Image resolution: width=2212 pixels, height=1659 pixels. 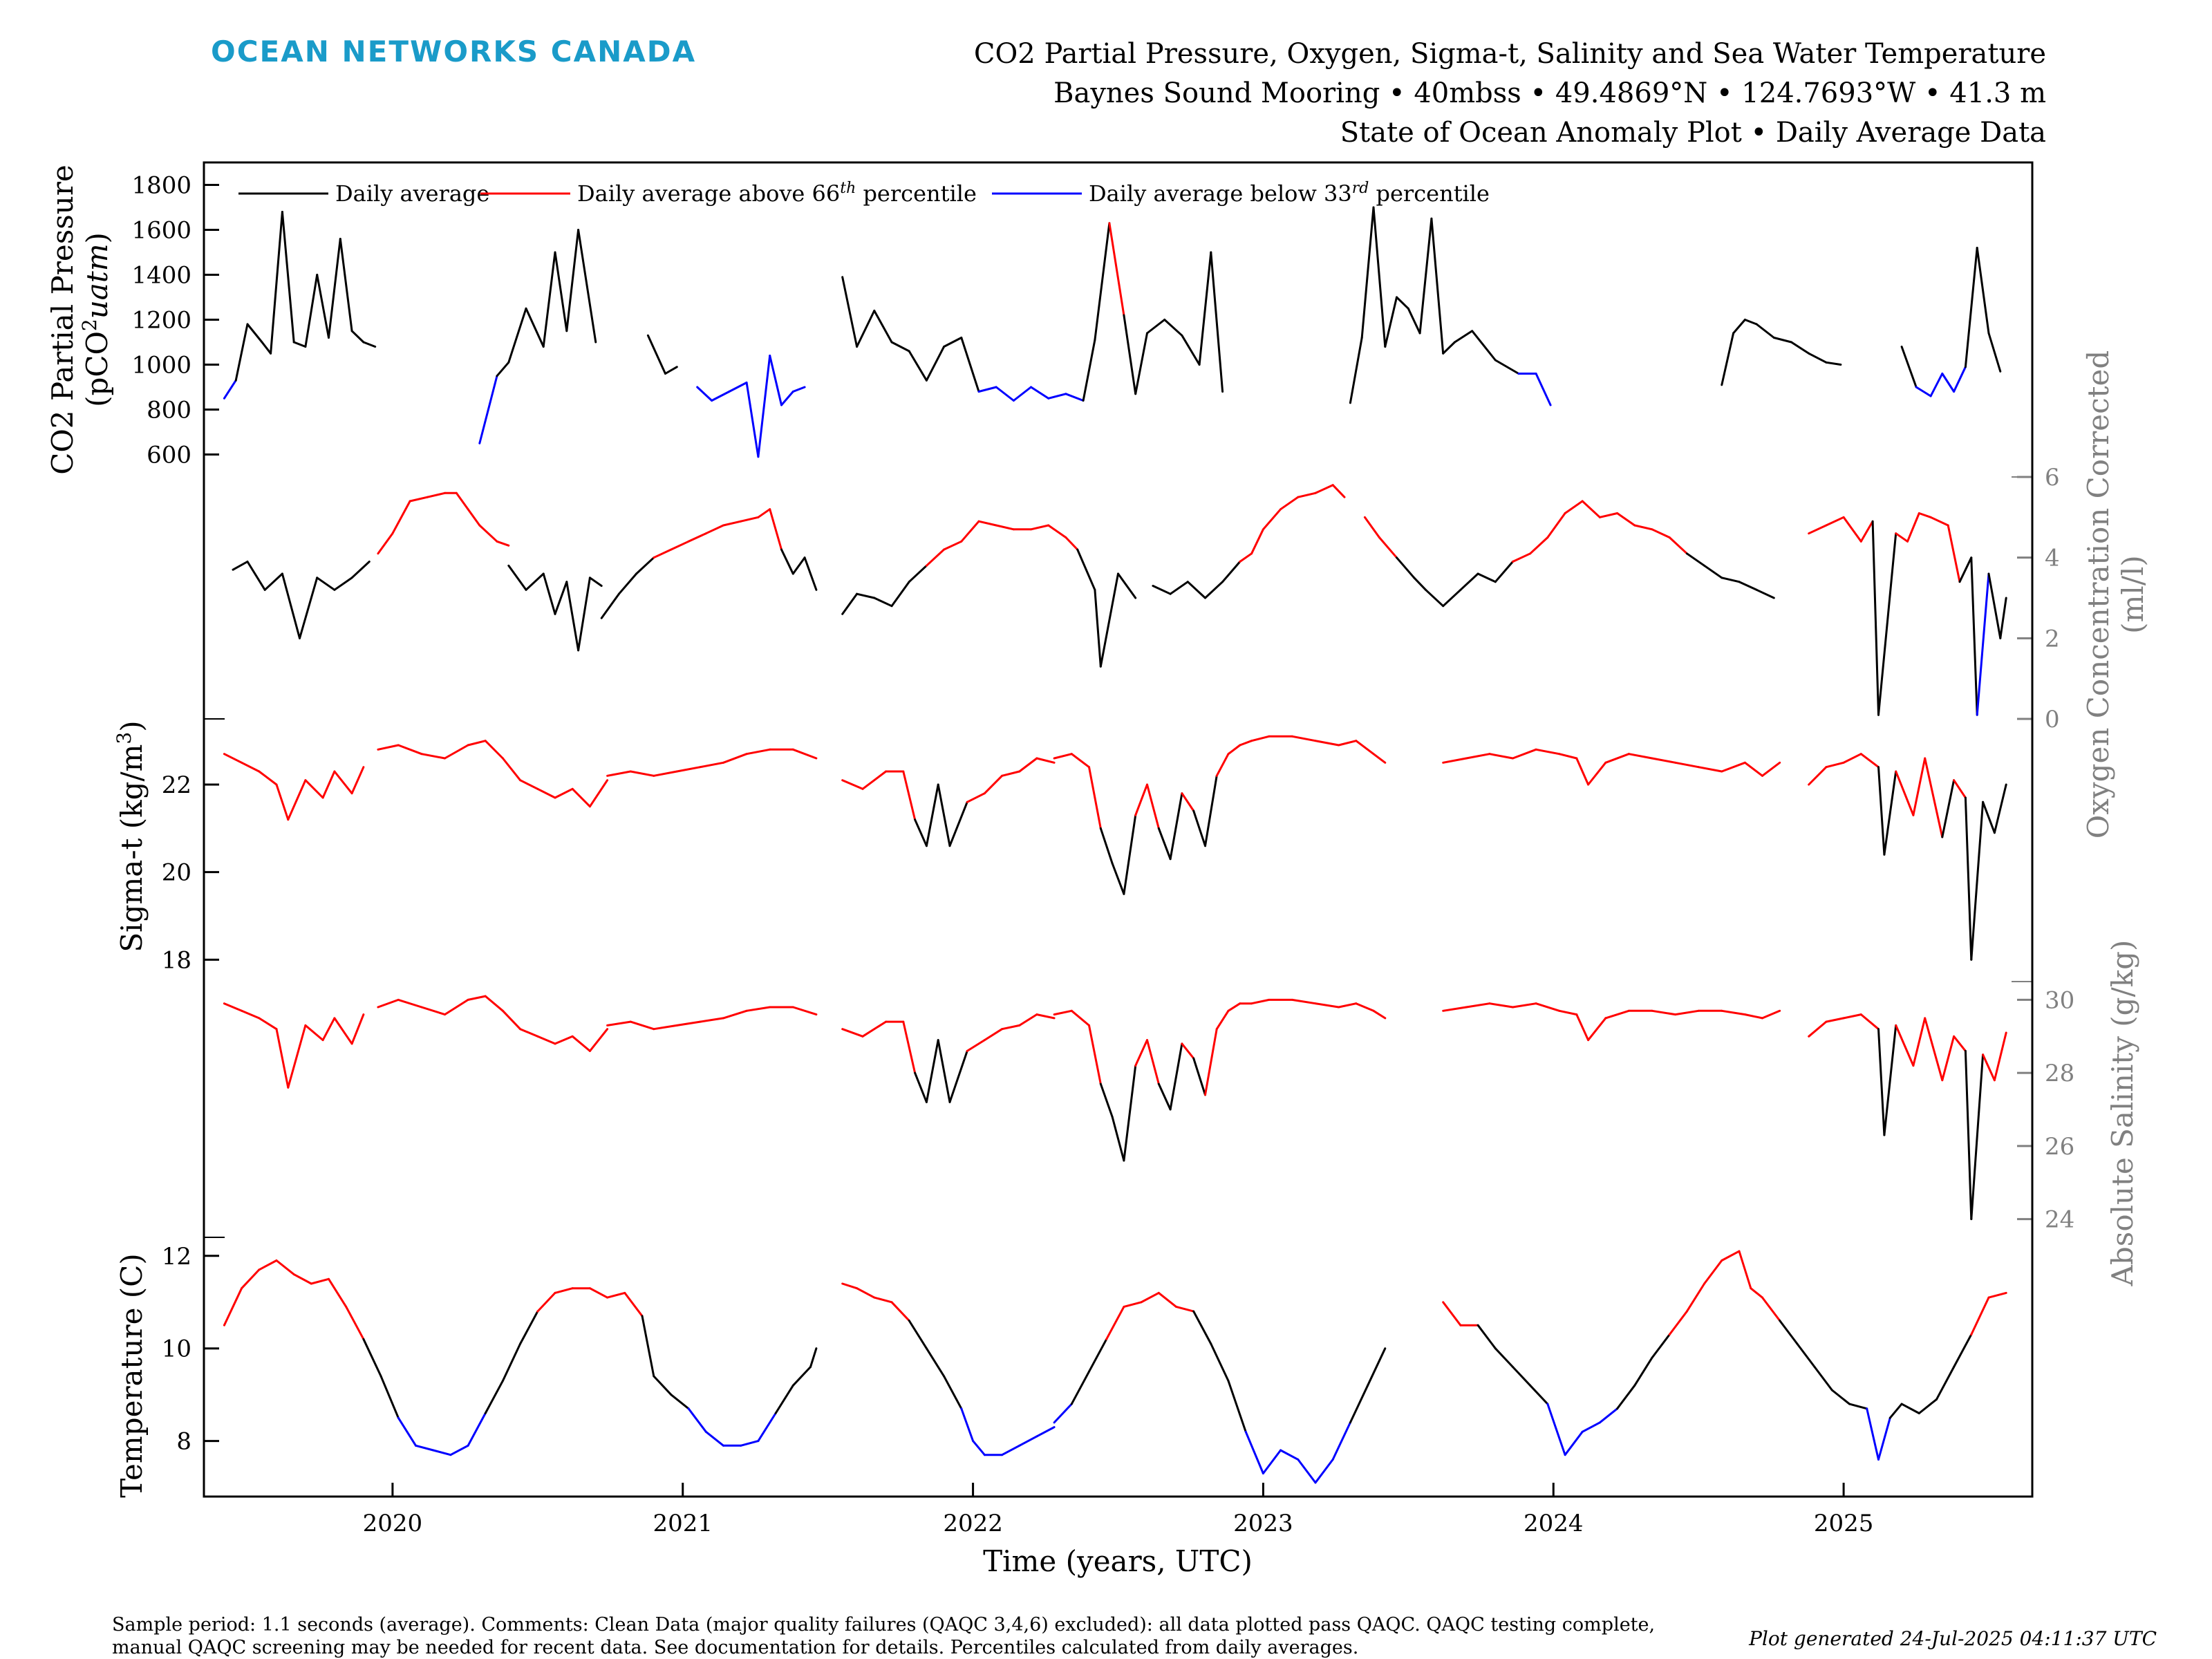 I want to click on oxygen-tick-label-2: 2, so click(x=2052, y=639).